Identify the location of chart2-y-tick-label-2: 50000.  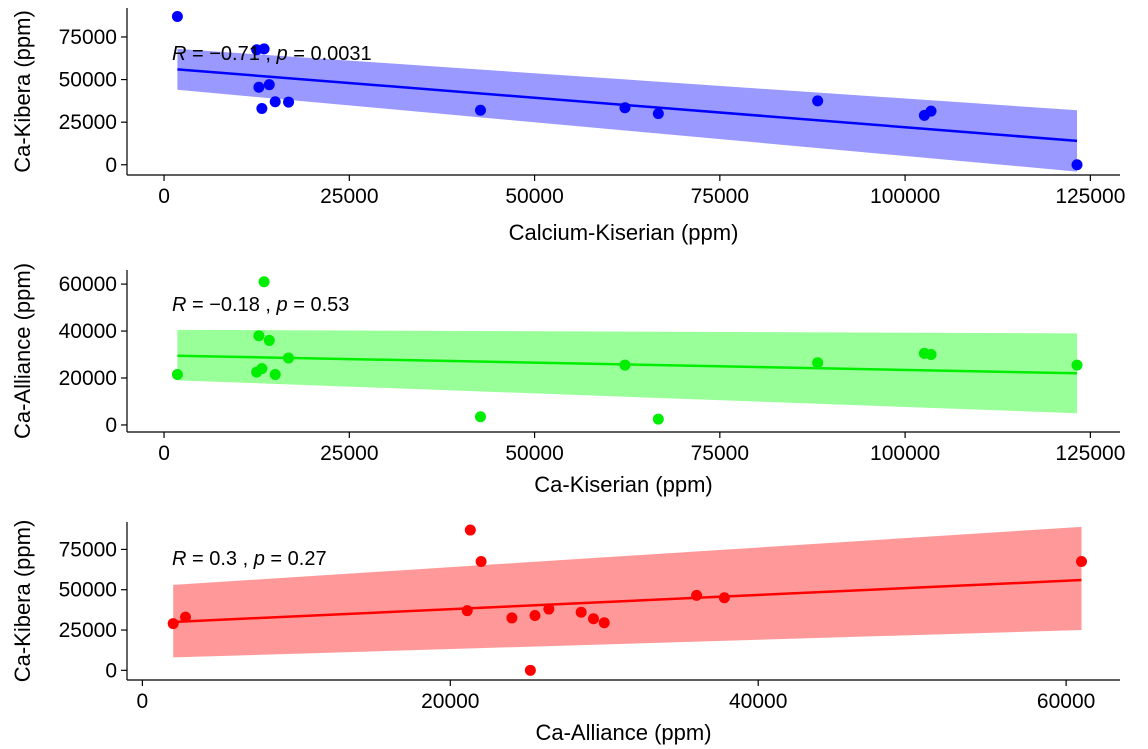
(88, 590).